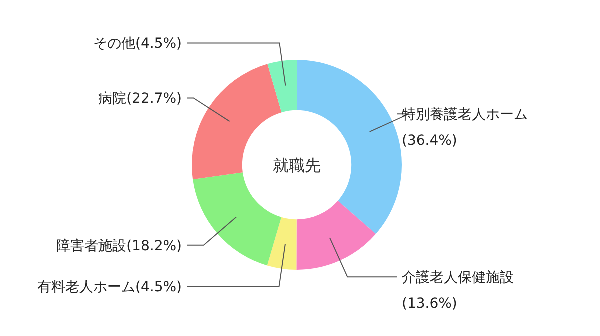 The height and width of the screenshot is (336, 600). I want to click on slice-label: 病院(22.7%), so click(140, 99).